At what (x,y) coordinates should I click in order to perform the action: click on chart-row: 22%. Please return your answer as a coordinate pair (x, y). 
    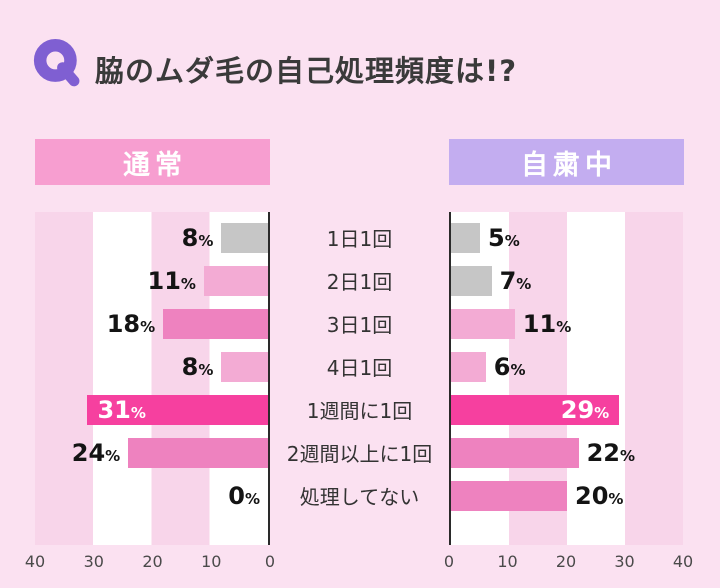
    Looking at the image, I should click on (567, 452).